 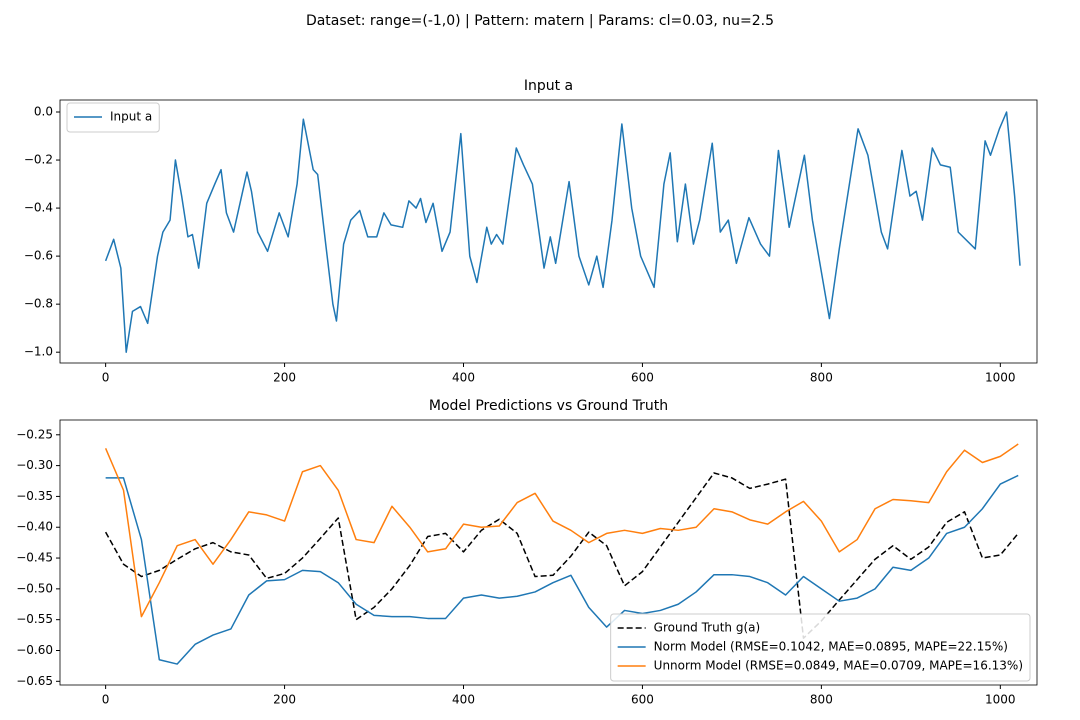 I want to click on y-tick-label: −0.8, so click(x=38, y=304).